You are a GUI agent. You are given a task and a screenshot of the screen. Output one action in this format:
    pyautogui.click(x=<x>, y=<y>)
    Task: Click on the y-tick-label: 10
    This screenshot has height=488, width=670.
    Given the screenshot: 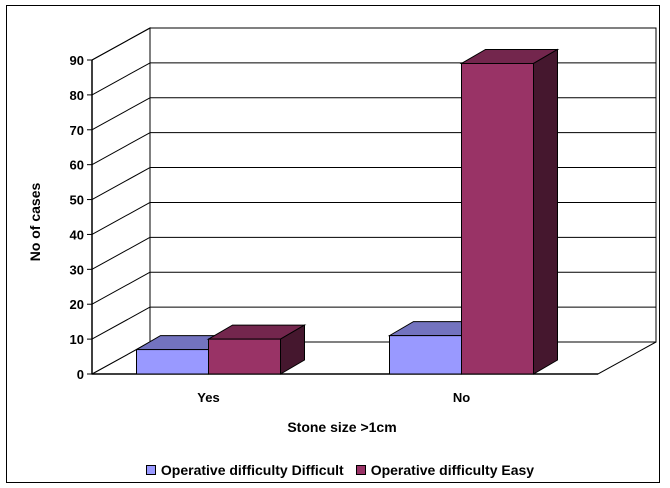 What is the action you would take?
    pyautogui.click(x=77, y=339)
    